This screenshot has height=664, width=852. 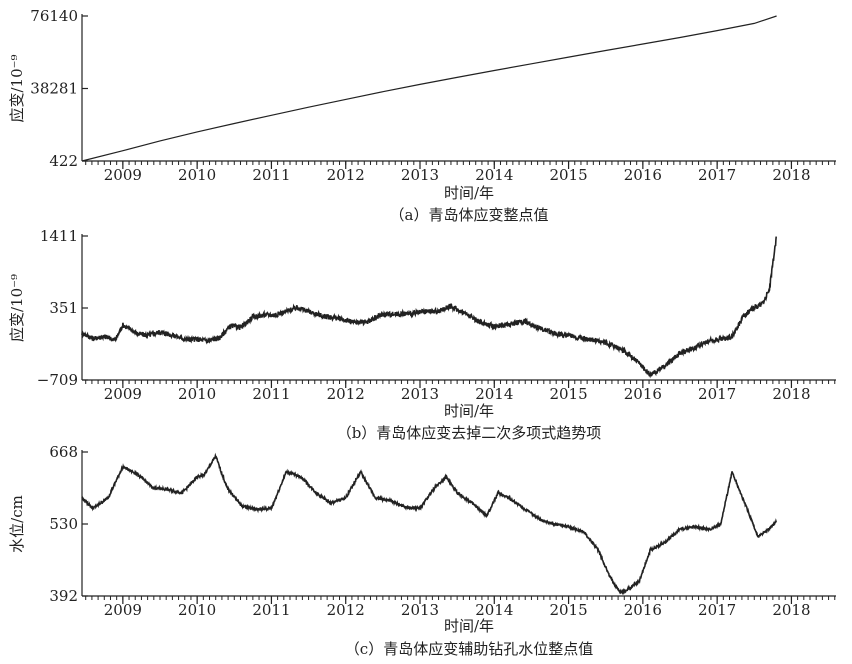 I want to click on y-tick-label: 530, so click(x=63, y=524).